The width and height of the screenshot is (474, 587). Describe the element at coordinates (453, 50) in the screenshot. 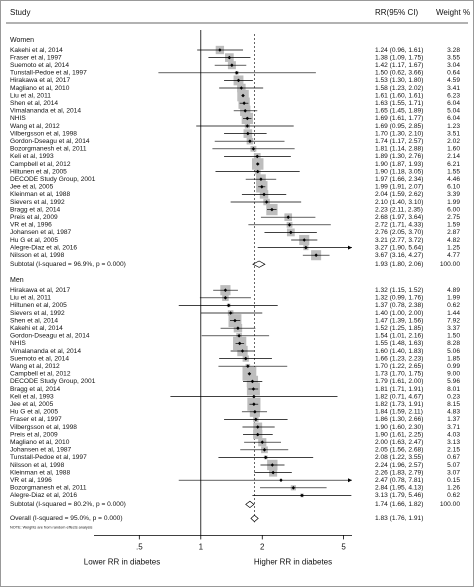

I see `weight-label: 3.28` at that location.